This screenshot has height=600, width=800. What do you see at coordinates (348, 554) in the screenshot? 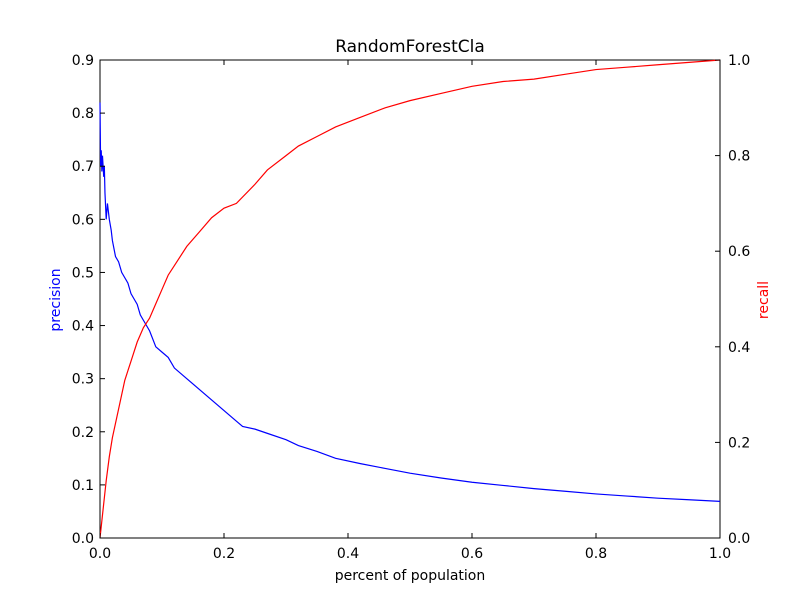
I see `x-tick-label: 0.4` at bounding box center [348, 554].